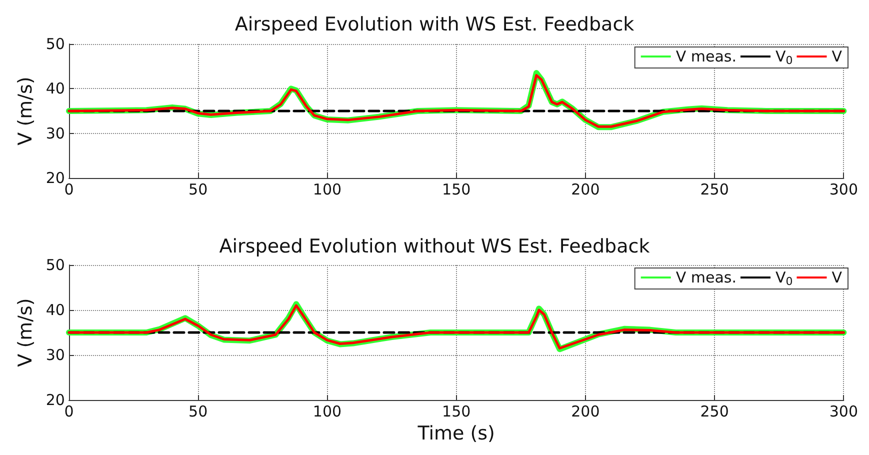  Describe the element at coordinates (434, 25) in the screenshot. I see `chart-title: Airspeed Evolution with WS Est. Feedback` at that location.